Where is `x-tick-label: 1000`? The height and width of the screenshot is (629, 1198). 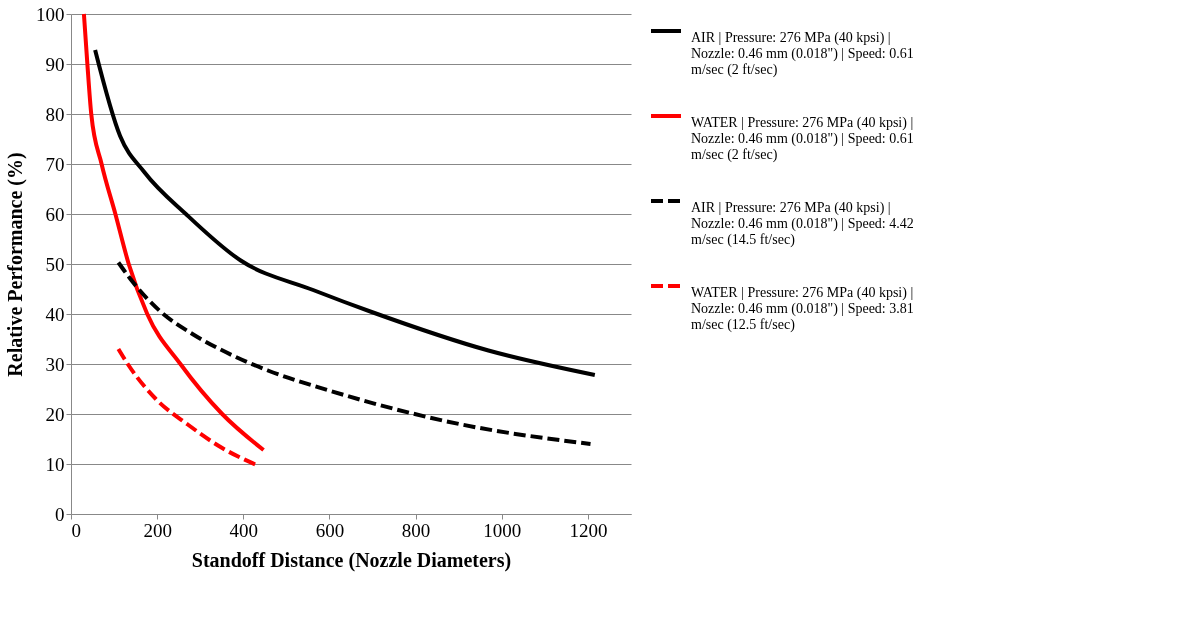
x-tick-label: 1000 is located at coordinates (502, 530).